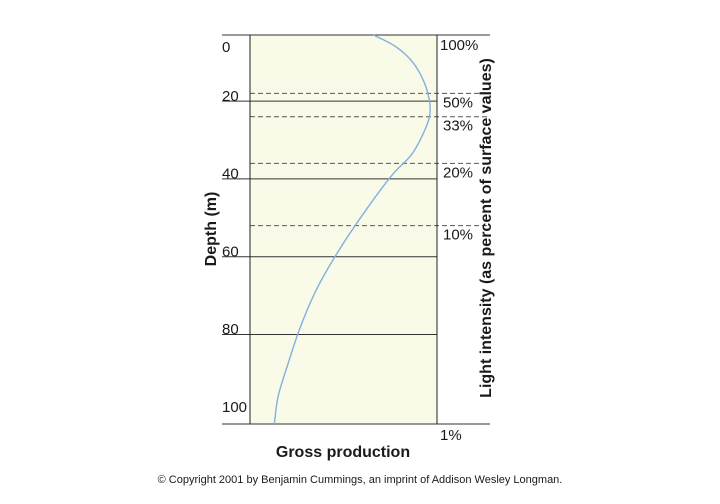  I want to click on depth-tick-labels: 0 20 40 60 80 100, so click(234, 227).